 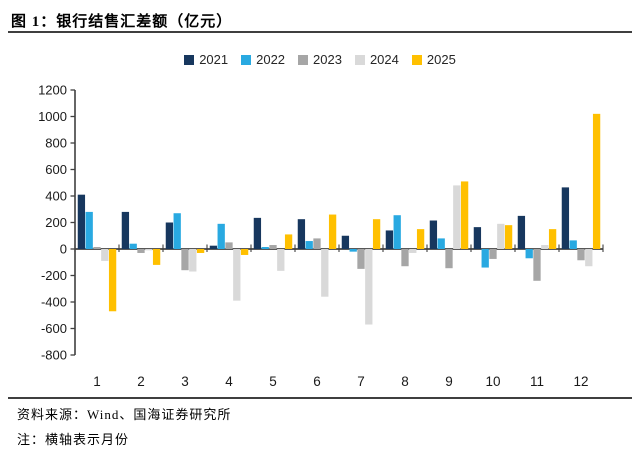 I want to click on x-axis-label: 3, so click(x=185, y=381).